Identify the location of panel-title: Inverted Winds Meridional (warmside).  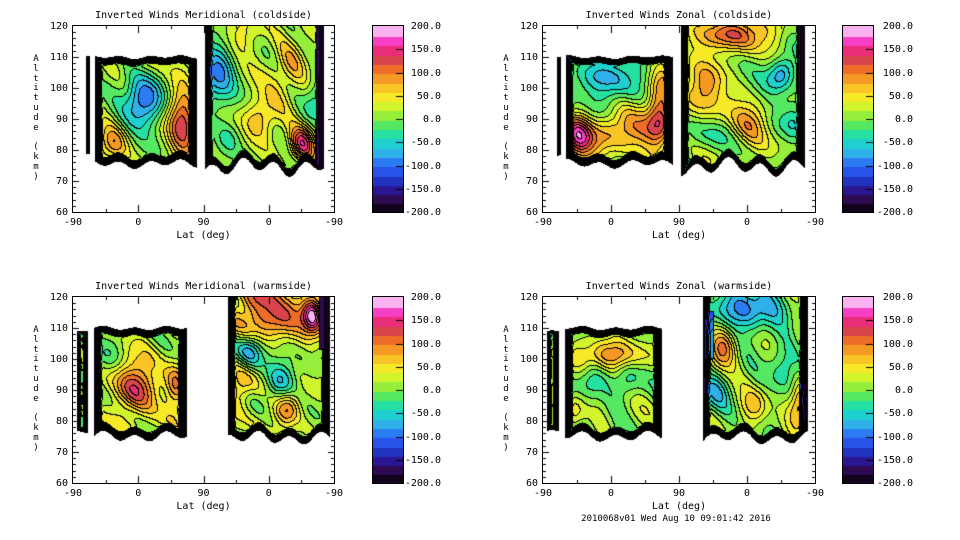
(203, 286).